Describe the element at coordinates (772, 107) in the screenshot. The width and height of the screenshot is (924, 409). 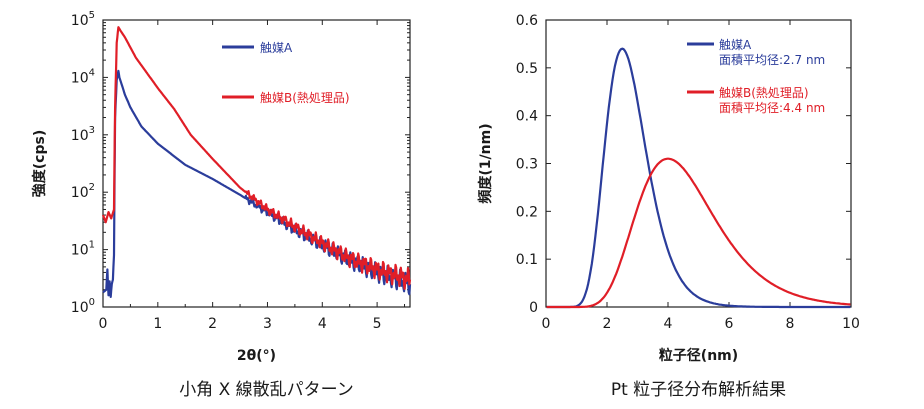
I see `legend-sublabel: 面積平均径:4.4 nm` at that location.